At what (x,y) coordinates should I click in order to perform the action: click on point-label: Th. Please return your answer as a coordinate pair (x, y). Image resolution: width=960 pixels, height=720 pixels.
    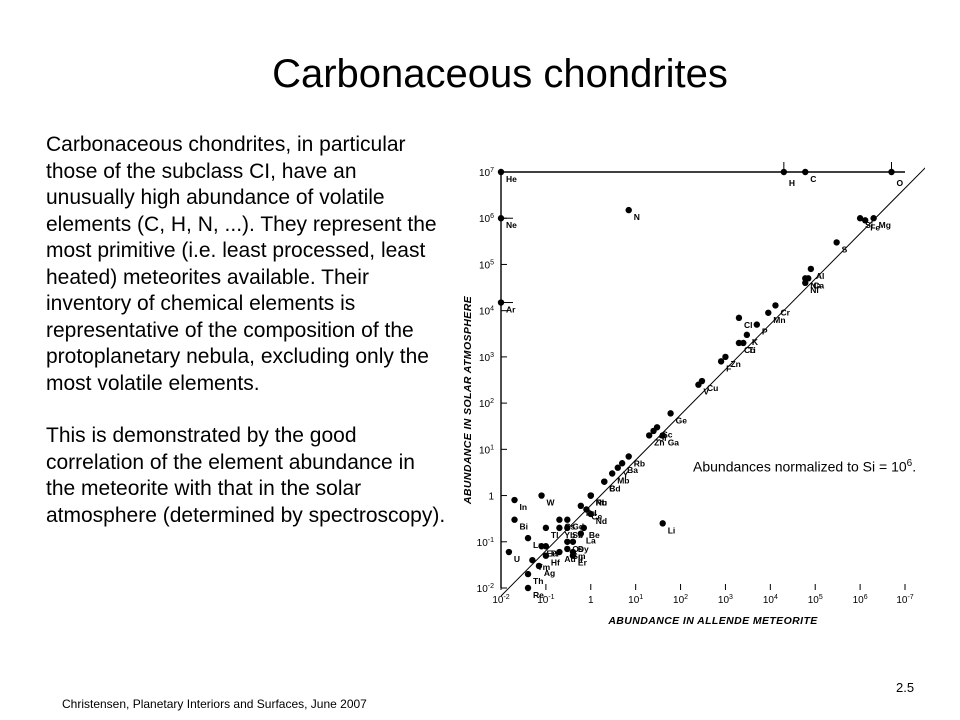
    Looking at the image, I should click on (538, 581).